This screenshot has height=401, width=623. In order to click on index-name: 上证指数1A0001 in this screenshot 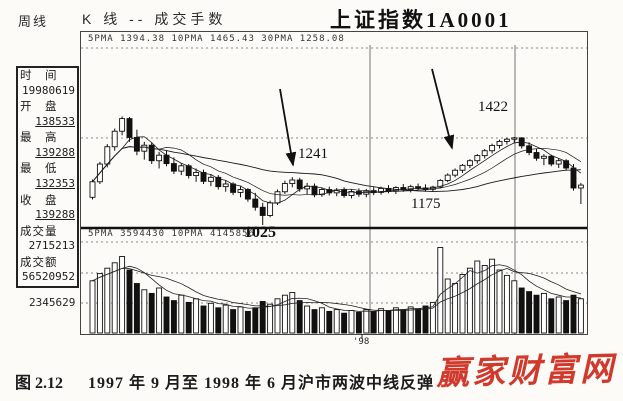, I will do `click(421, 20)`.